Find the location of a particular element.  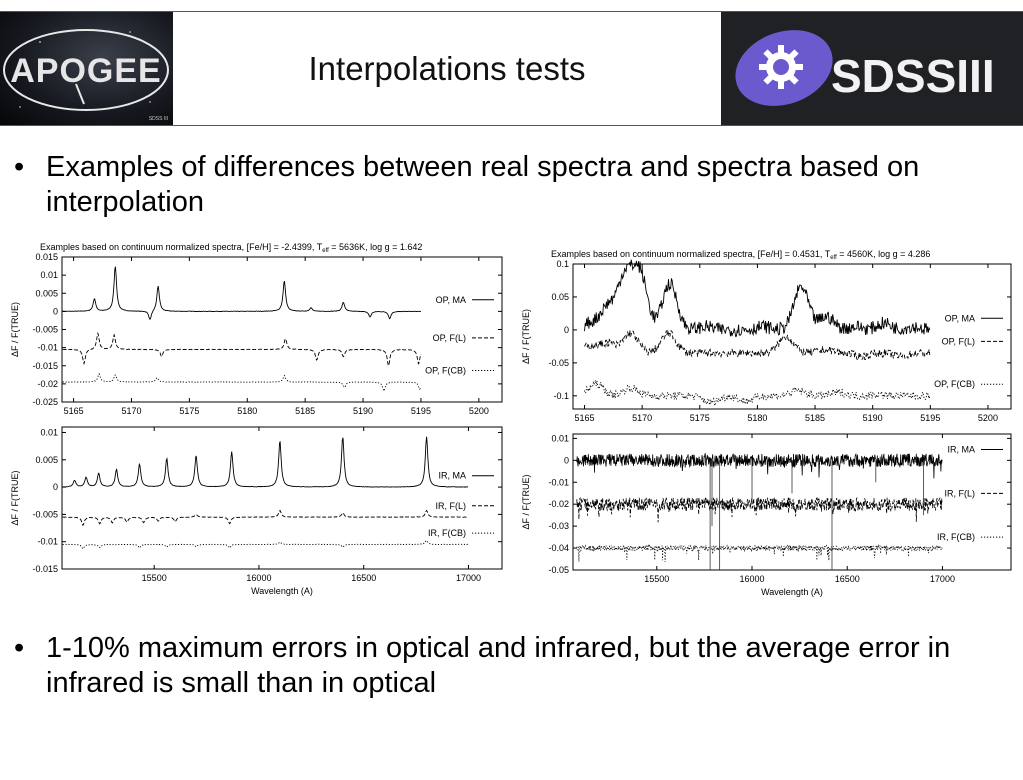

page-title: Interpolations tests is located at coordinates (447, 68).